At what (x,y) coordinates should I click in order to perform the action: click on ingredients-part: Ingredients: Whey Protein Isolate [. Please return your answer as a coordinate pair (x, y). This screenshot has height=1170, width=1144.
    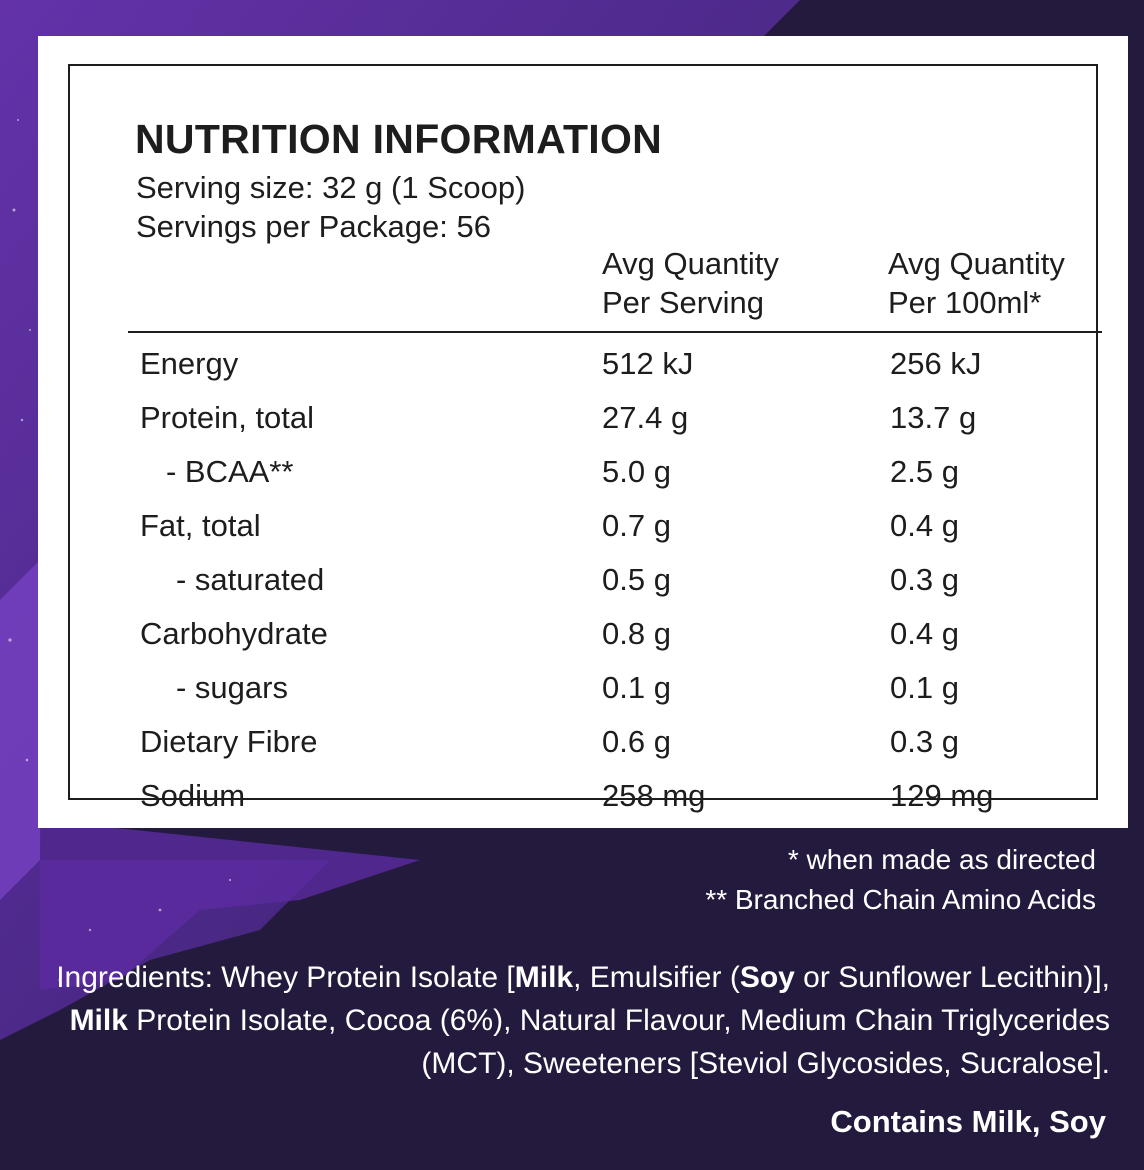
    Looking at the image, I should click on (285, 977).